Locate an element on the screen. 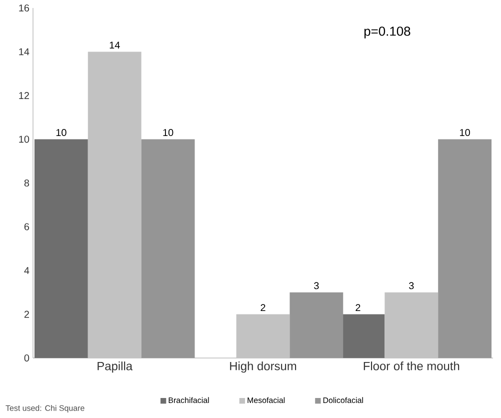 The height and width of the screenshot is (418, 501). y-tick-label: 10 is located at coordinates (24, 139).